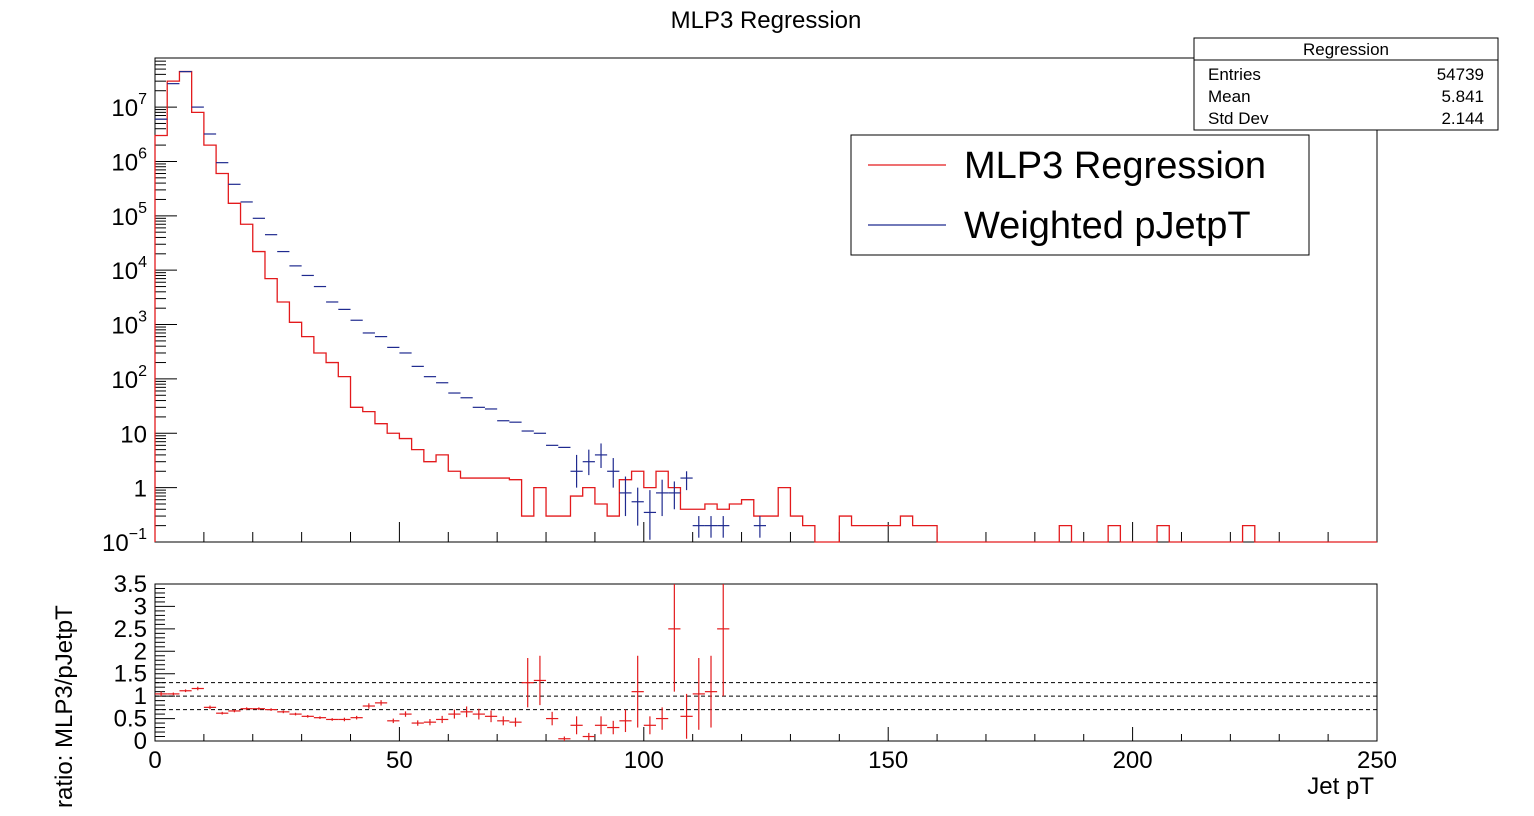 The image size is (1534, 816). Describe the element at coordinates (766, 20) in the screenshot. I see `chart-title: MLP3 Regression` at that location.